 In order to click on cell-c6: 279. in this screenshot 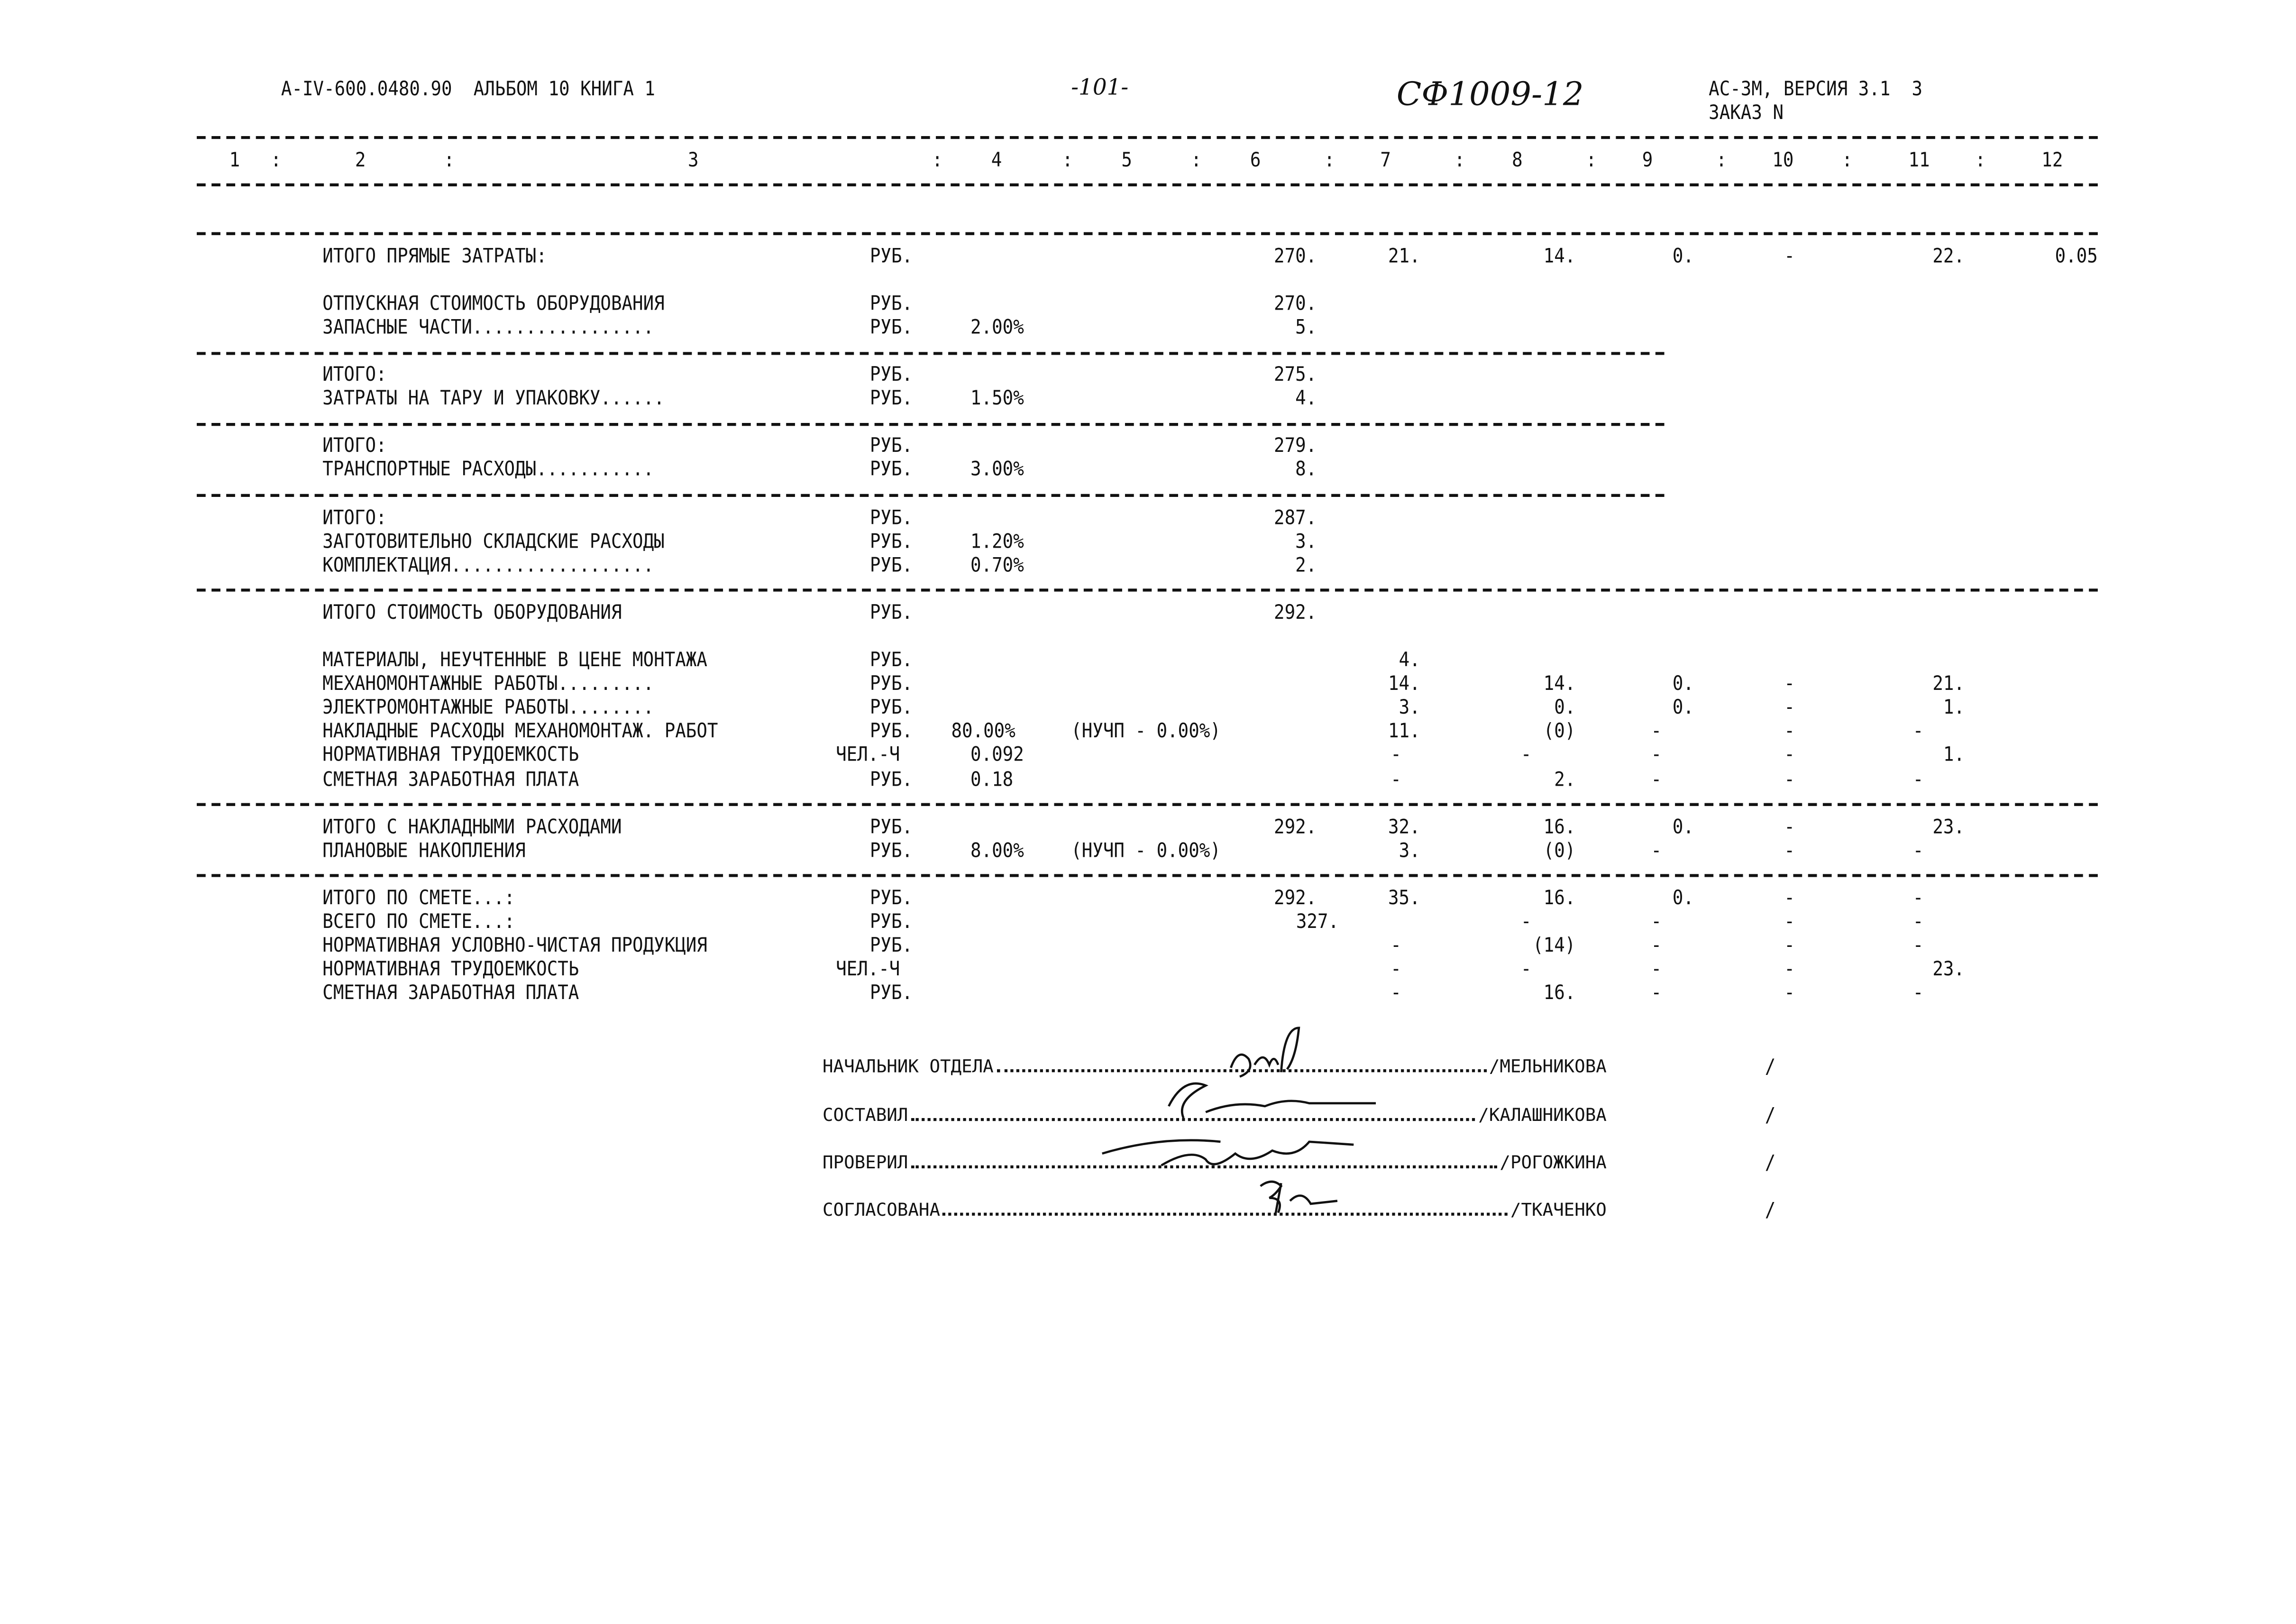, I will do `click(1295, 445)`.